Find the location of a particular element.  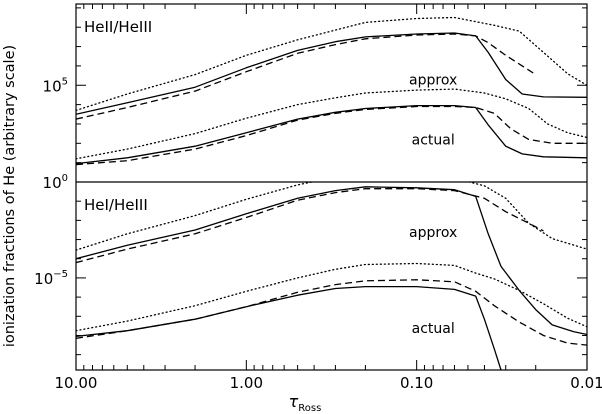

y-tick-label: 10⁻⁵ is located at coordinates (51, 278).